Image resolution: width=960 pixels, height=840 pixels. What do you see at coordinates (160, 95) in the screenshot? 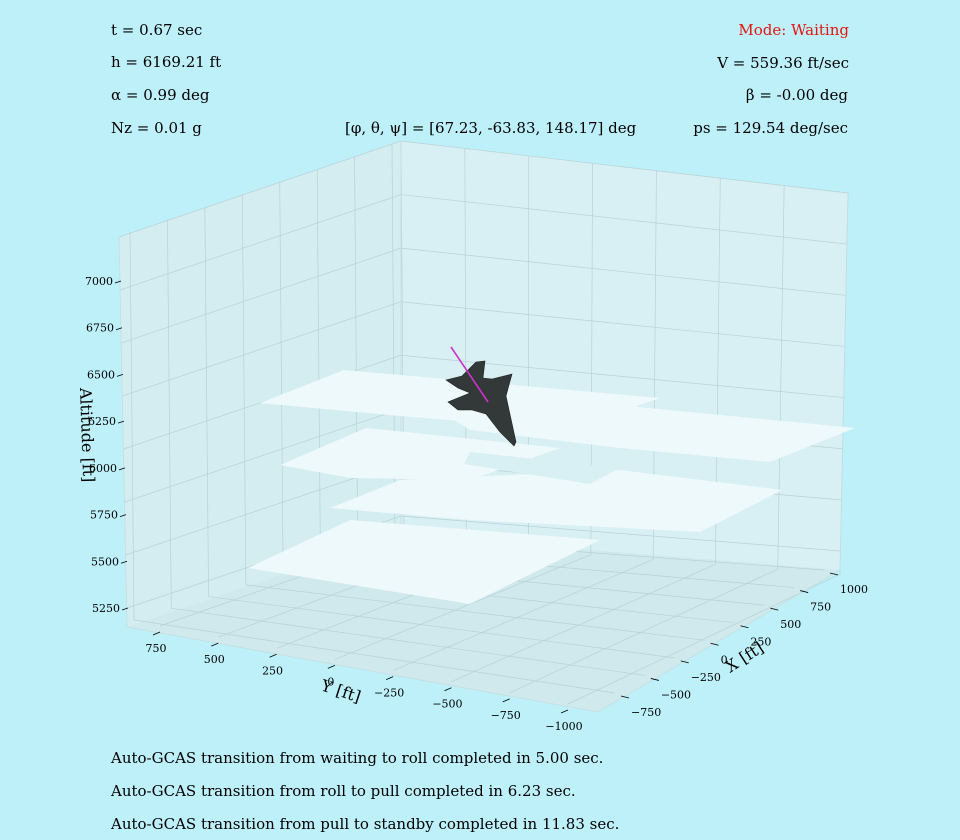
I see `alpha-readout: α = 0.99 deg` at bounding box center [160, 95].